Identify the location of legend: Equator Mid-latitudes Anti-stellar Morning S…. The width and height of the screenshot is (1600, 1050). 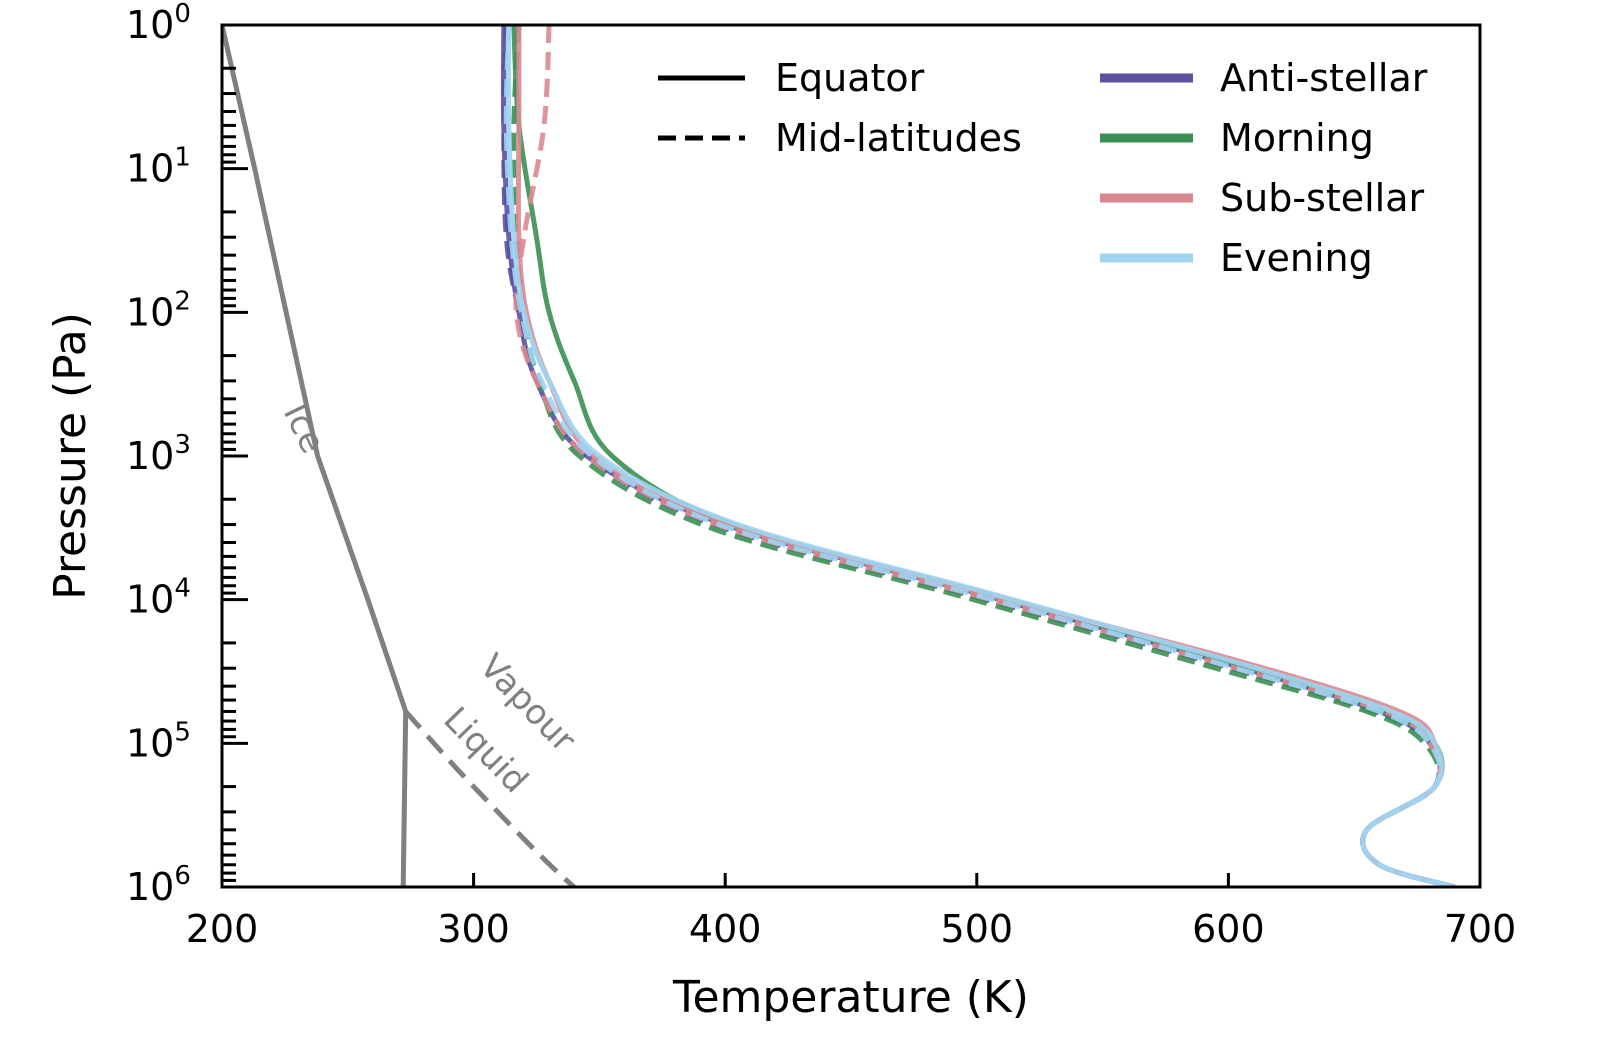
(1043, 168).